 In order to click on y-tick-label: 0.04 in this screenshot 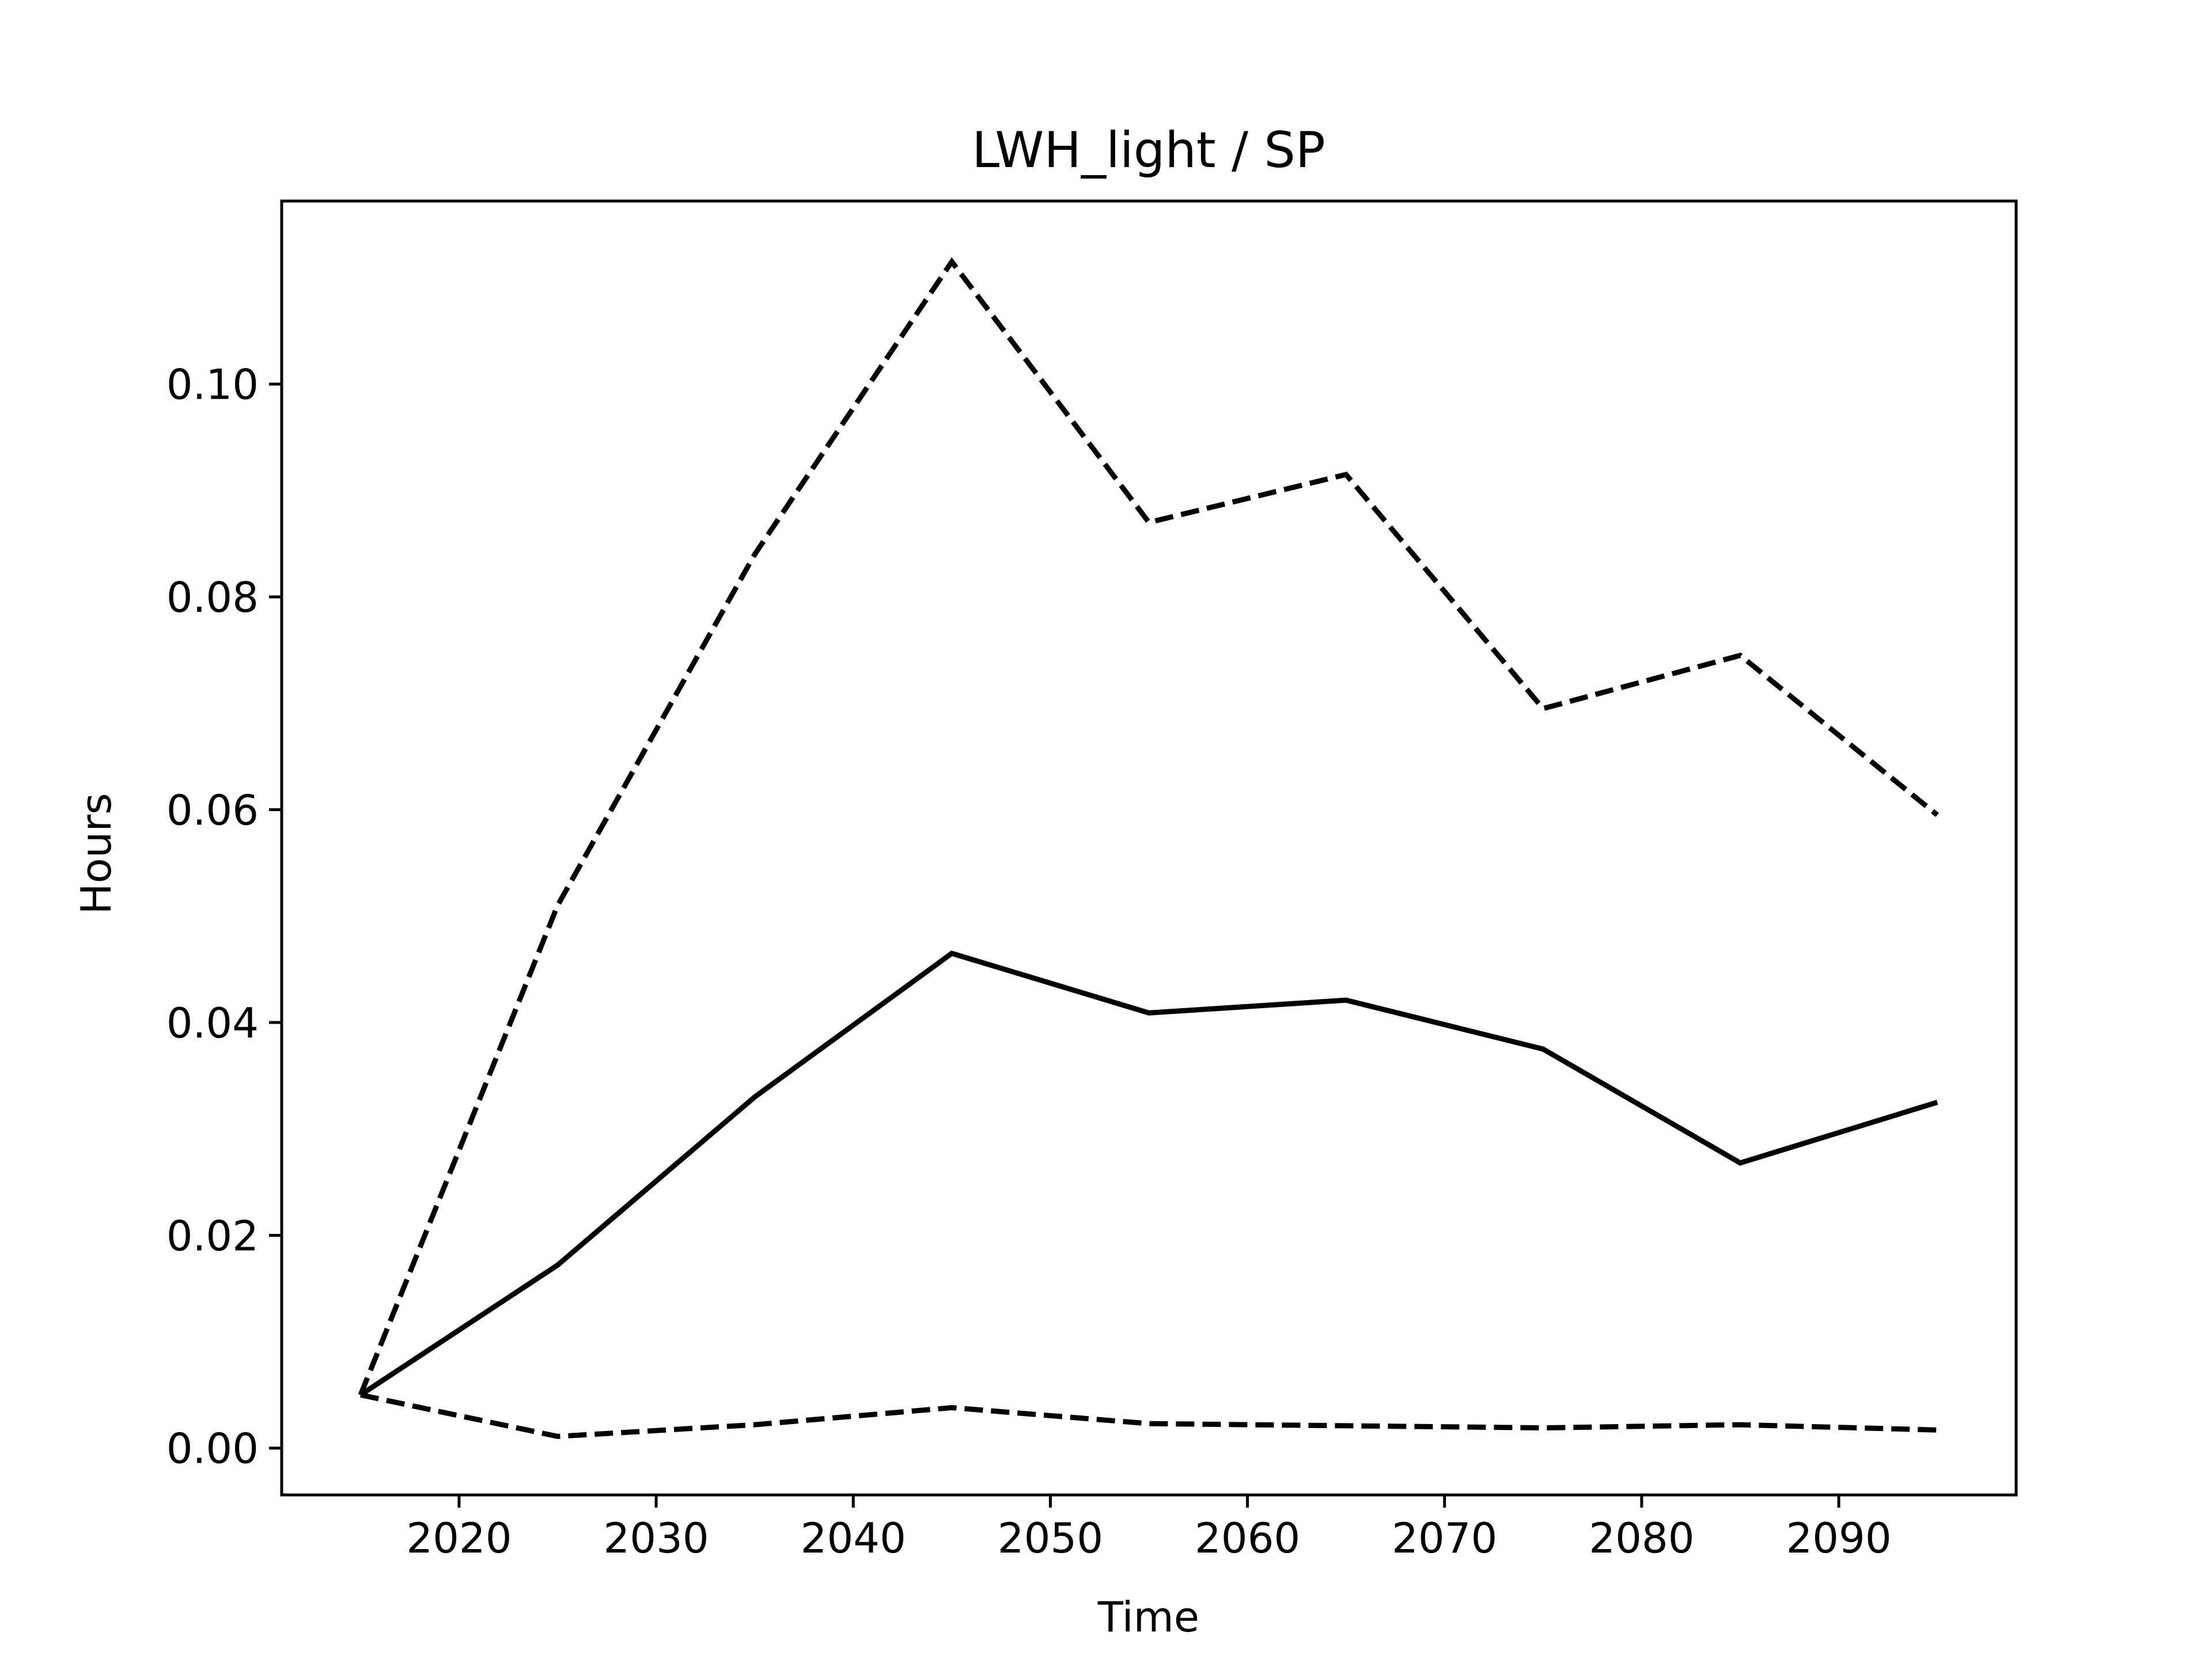, I will do `click(212, 1023)`.